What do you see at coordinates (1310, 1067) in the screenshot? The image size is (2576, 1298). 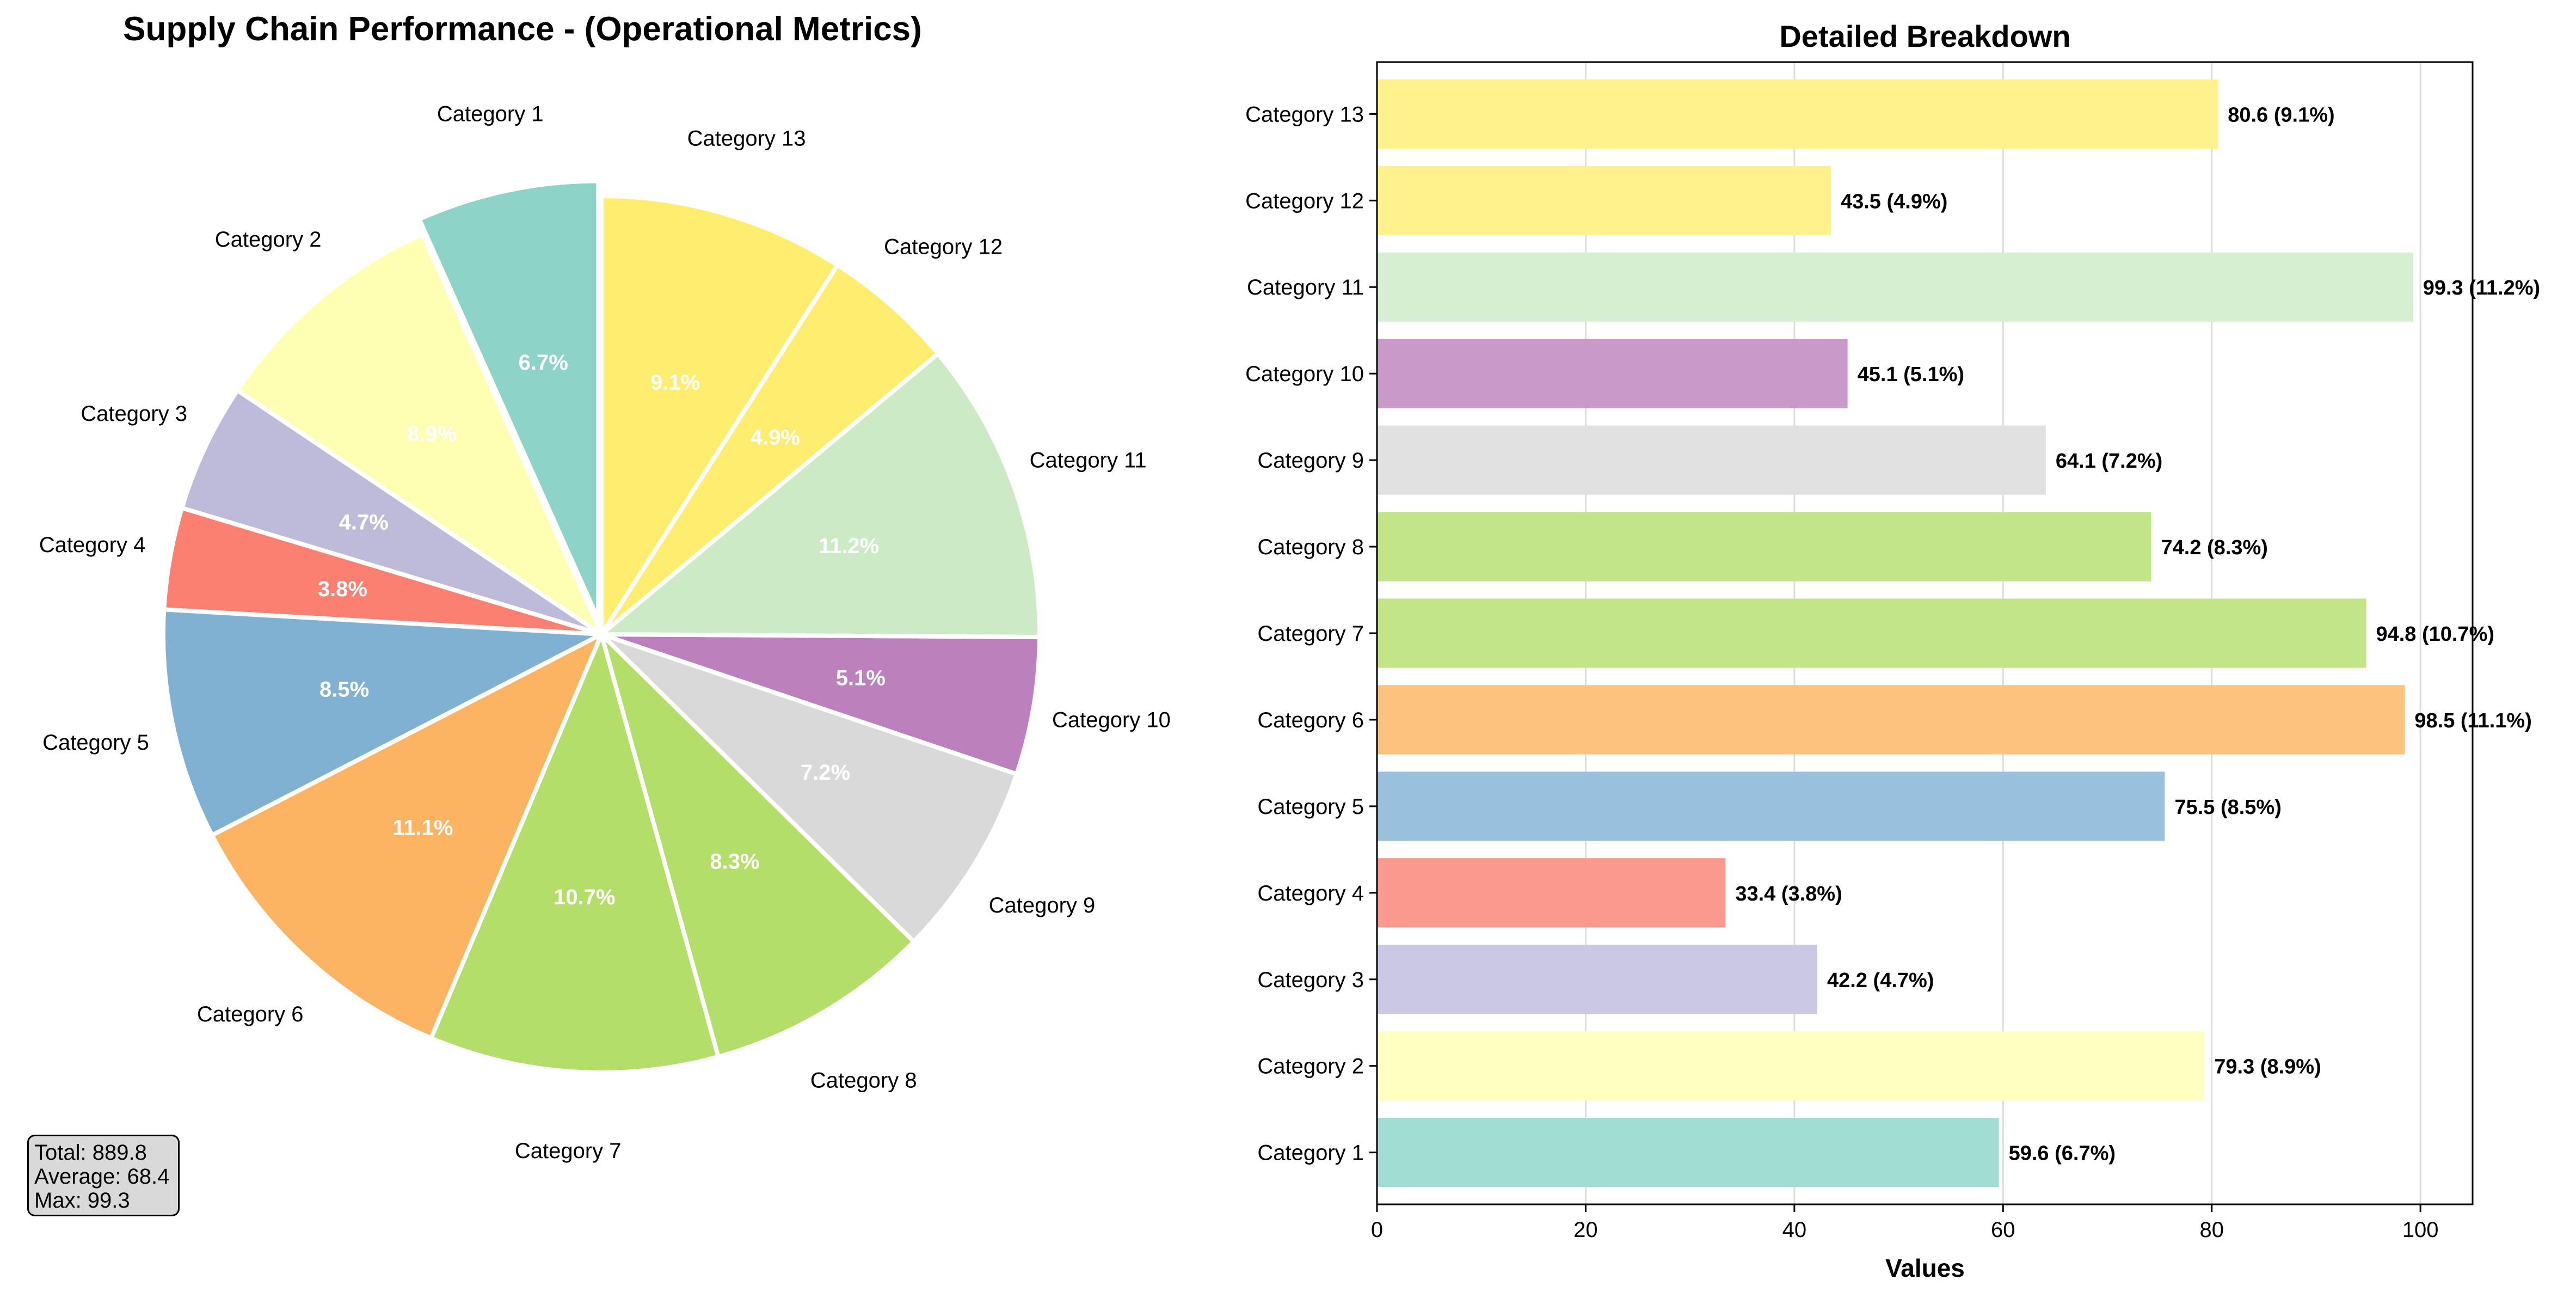 I see `y-tick-label: Category 2` at bounding box center [1310, 1067].